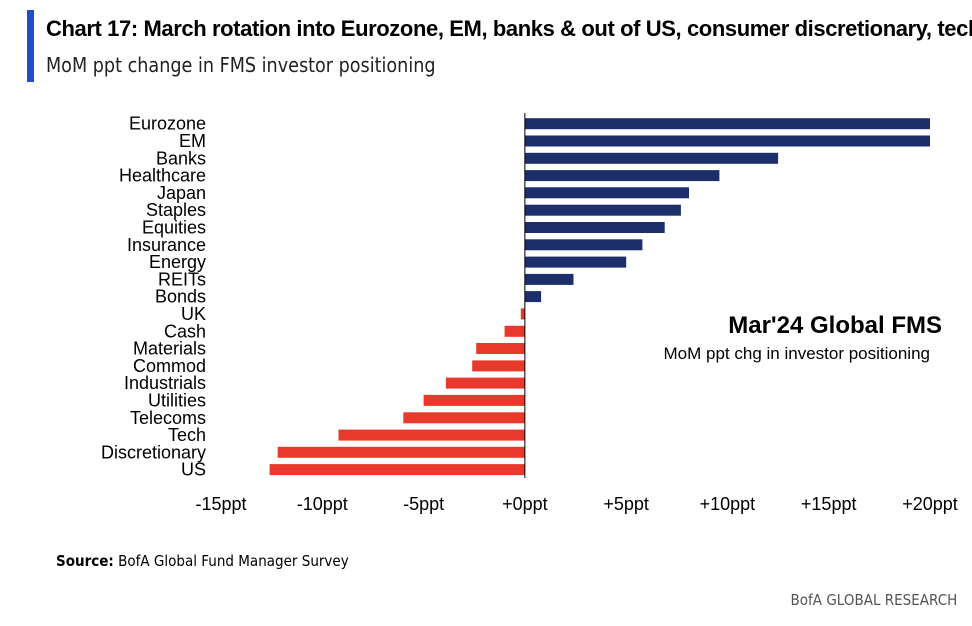 The height and width of the screenshot is (626, 972). Describe the element at coordinates (728, 504) in the screenshot. I see `x-tick-label: +10ppt` at that location.